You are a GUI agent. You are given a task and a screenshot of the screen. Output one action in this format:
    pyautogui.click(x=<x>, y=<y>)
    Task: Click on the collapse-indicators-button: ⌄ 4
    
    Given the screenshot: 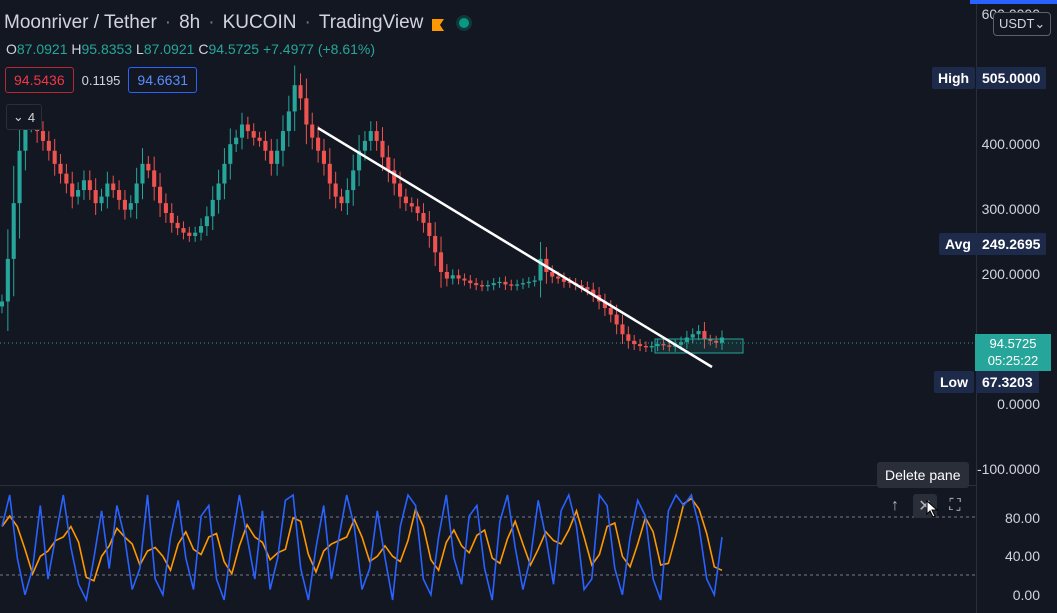 What is the action you would take?
    pyautogui.click(x=24, y=117)
    